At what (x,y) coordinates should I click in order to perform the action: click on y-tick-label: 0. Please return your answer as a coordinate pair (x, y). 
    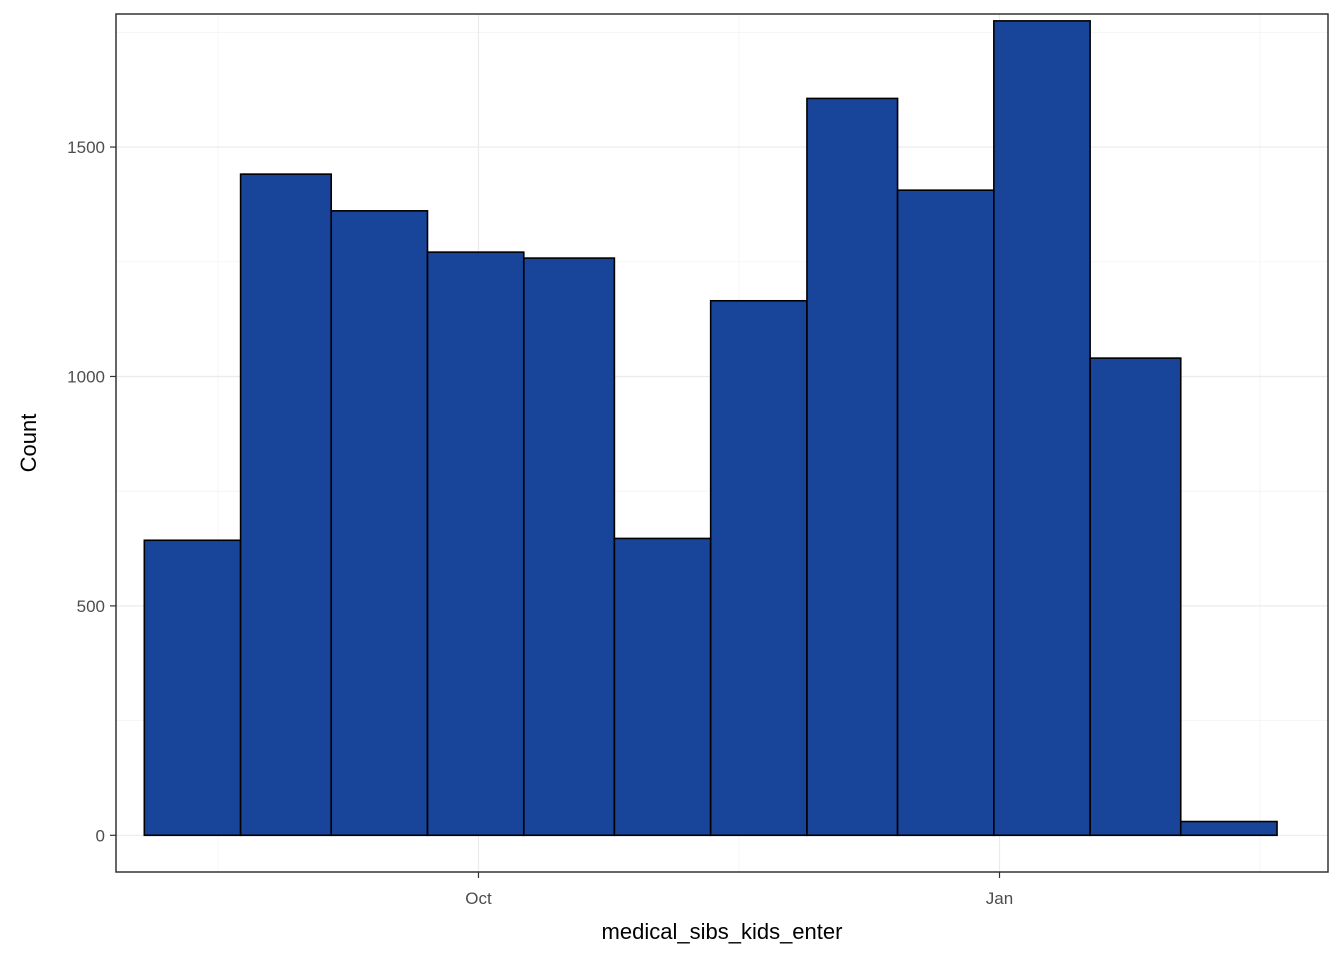
    Looking at the image, I should click on (100, 835).